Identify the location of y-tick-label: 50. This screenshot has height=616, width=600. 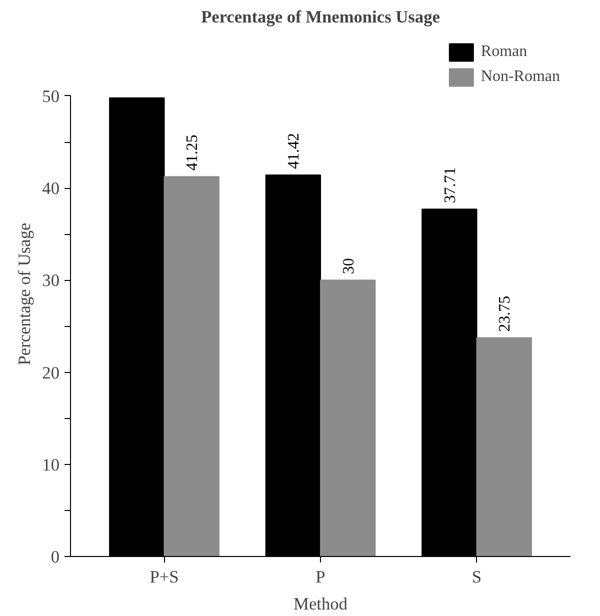
(51, 96).